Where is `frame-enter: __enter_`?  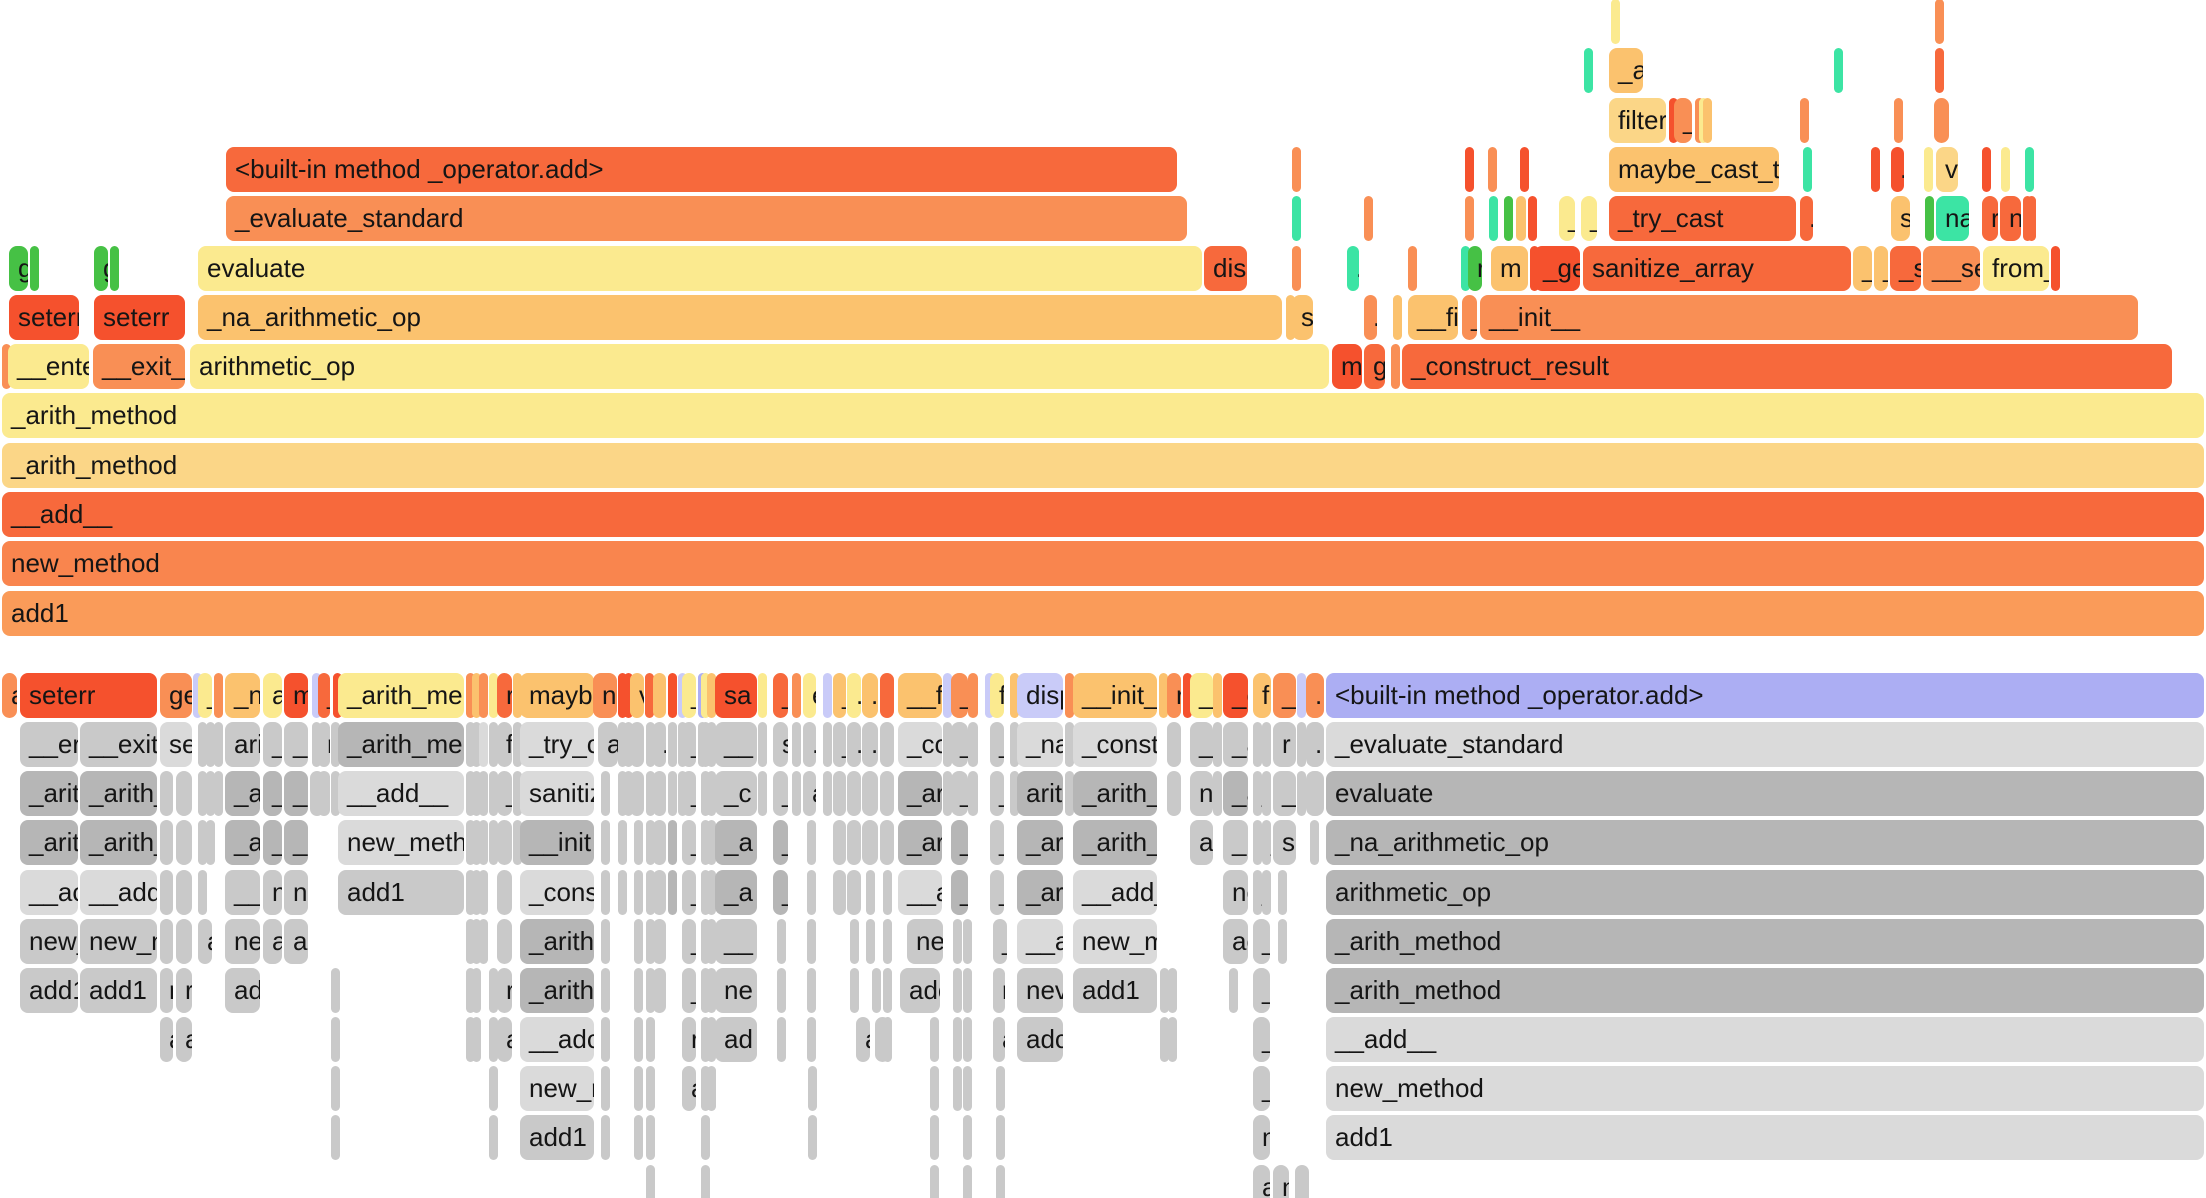
frame-enter: __enter_ is located at coordinates (48, 367).